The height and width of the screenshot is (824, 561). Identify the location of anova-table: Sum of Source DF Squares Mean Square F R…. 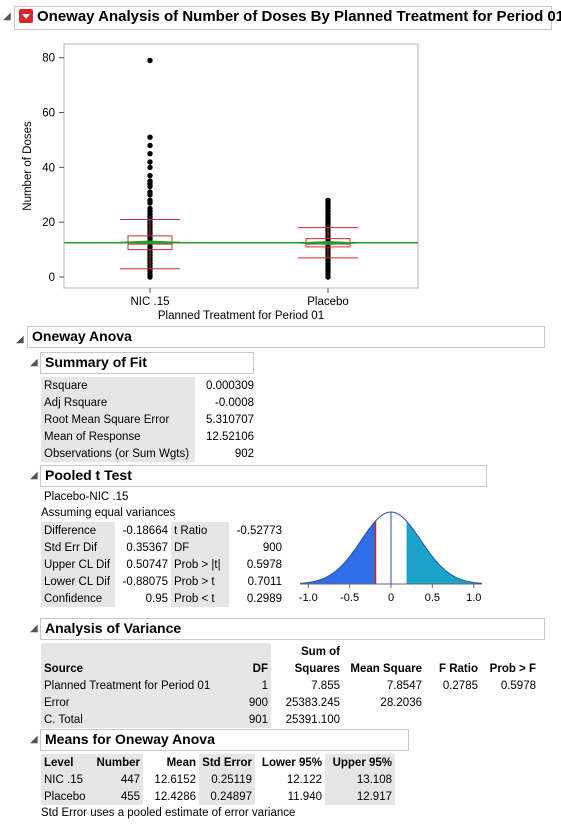
(290, 685).